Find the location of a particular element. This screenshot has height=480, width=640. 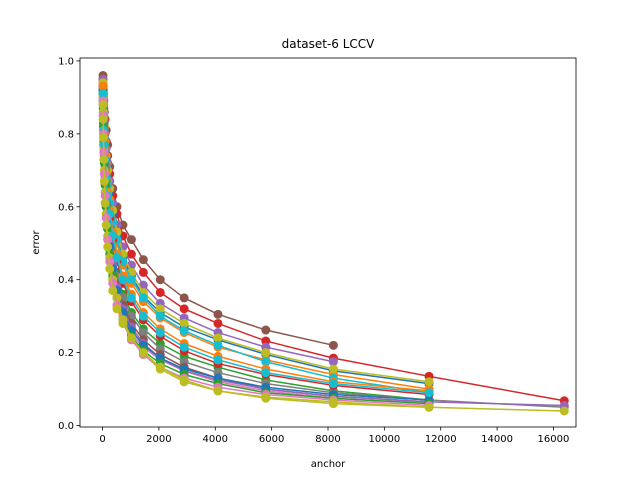

x-tick-label: 2000 is located at coordinates (158, 439).